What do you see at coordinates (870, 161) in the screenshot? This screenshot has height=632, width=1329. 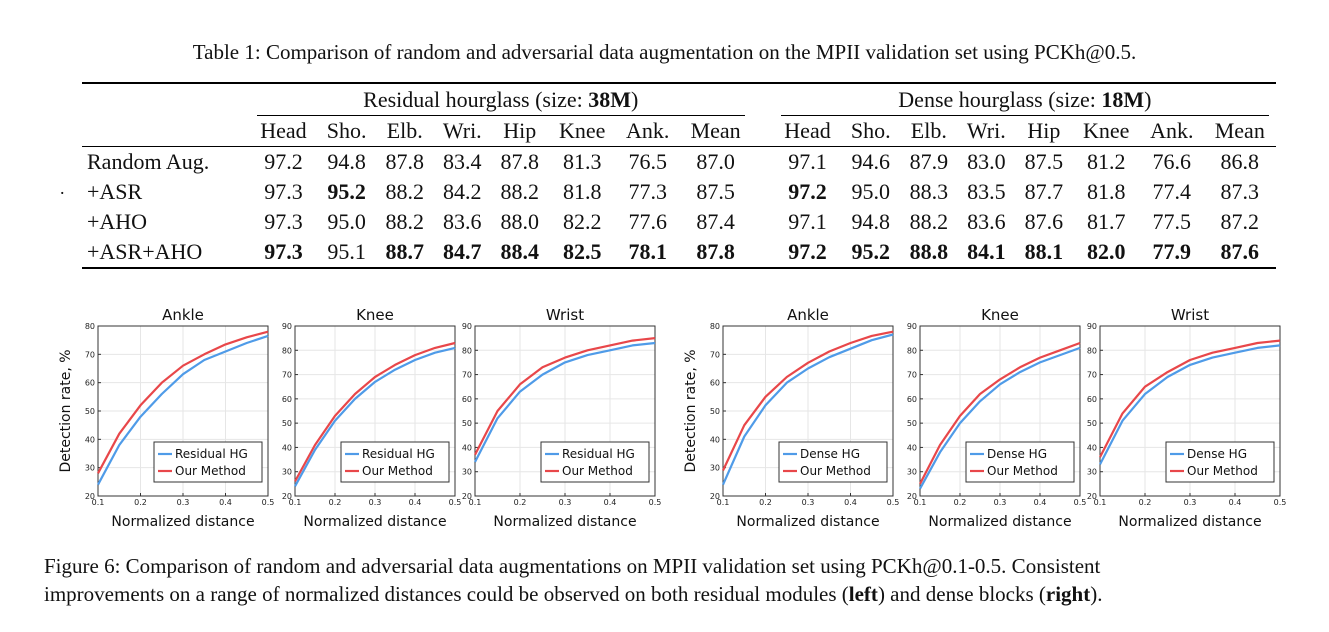 I see `table-cell: 94.6` at bounding box center [870, 161].